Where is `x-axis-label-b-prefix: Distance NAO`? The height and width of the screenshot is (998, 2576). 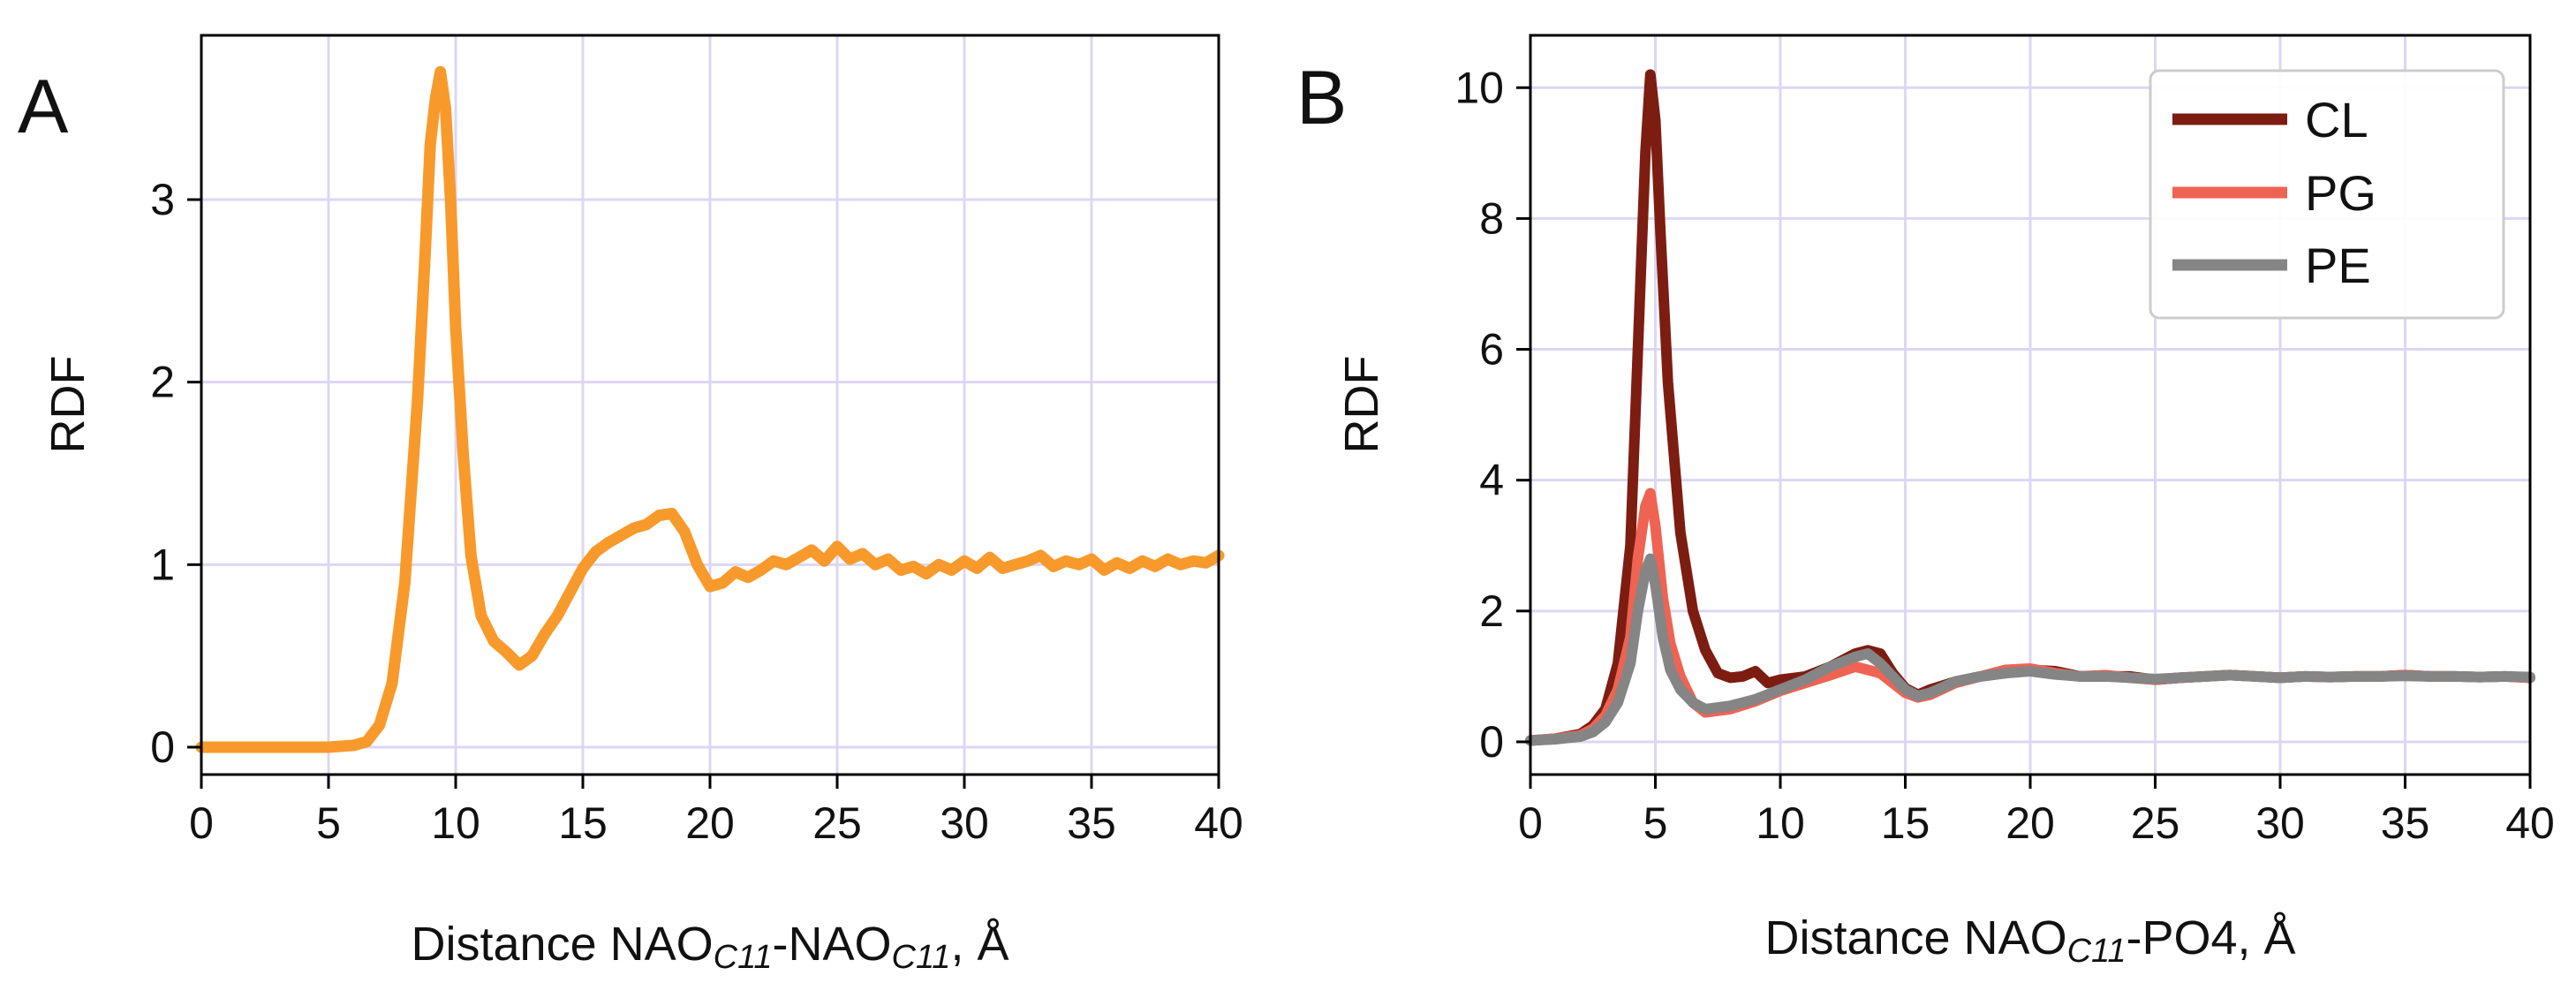 x-axis-label-b-prefix: Distance NAO is located at coordinates (1915, 937).